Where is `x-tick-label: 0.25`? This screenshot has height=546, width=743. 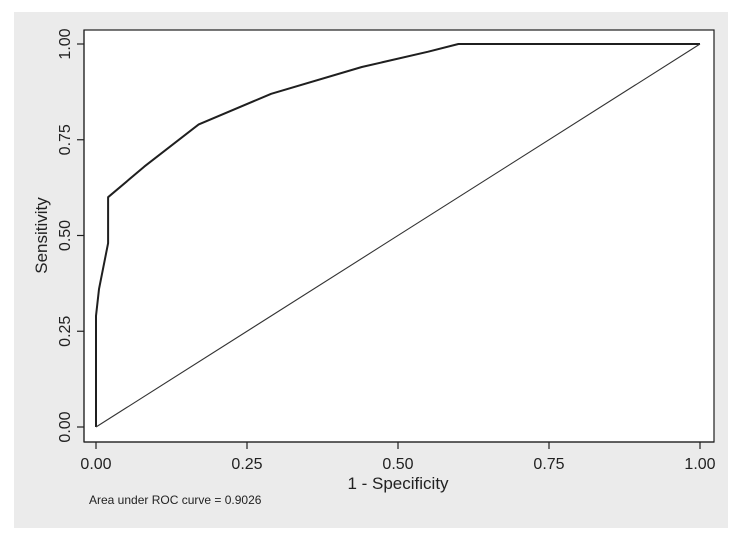
x-tick-label: 0.25 is located at coordinates (246, 464).